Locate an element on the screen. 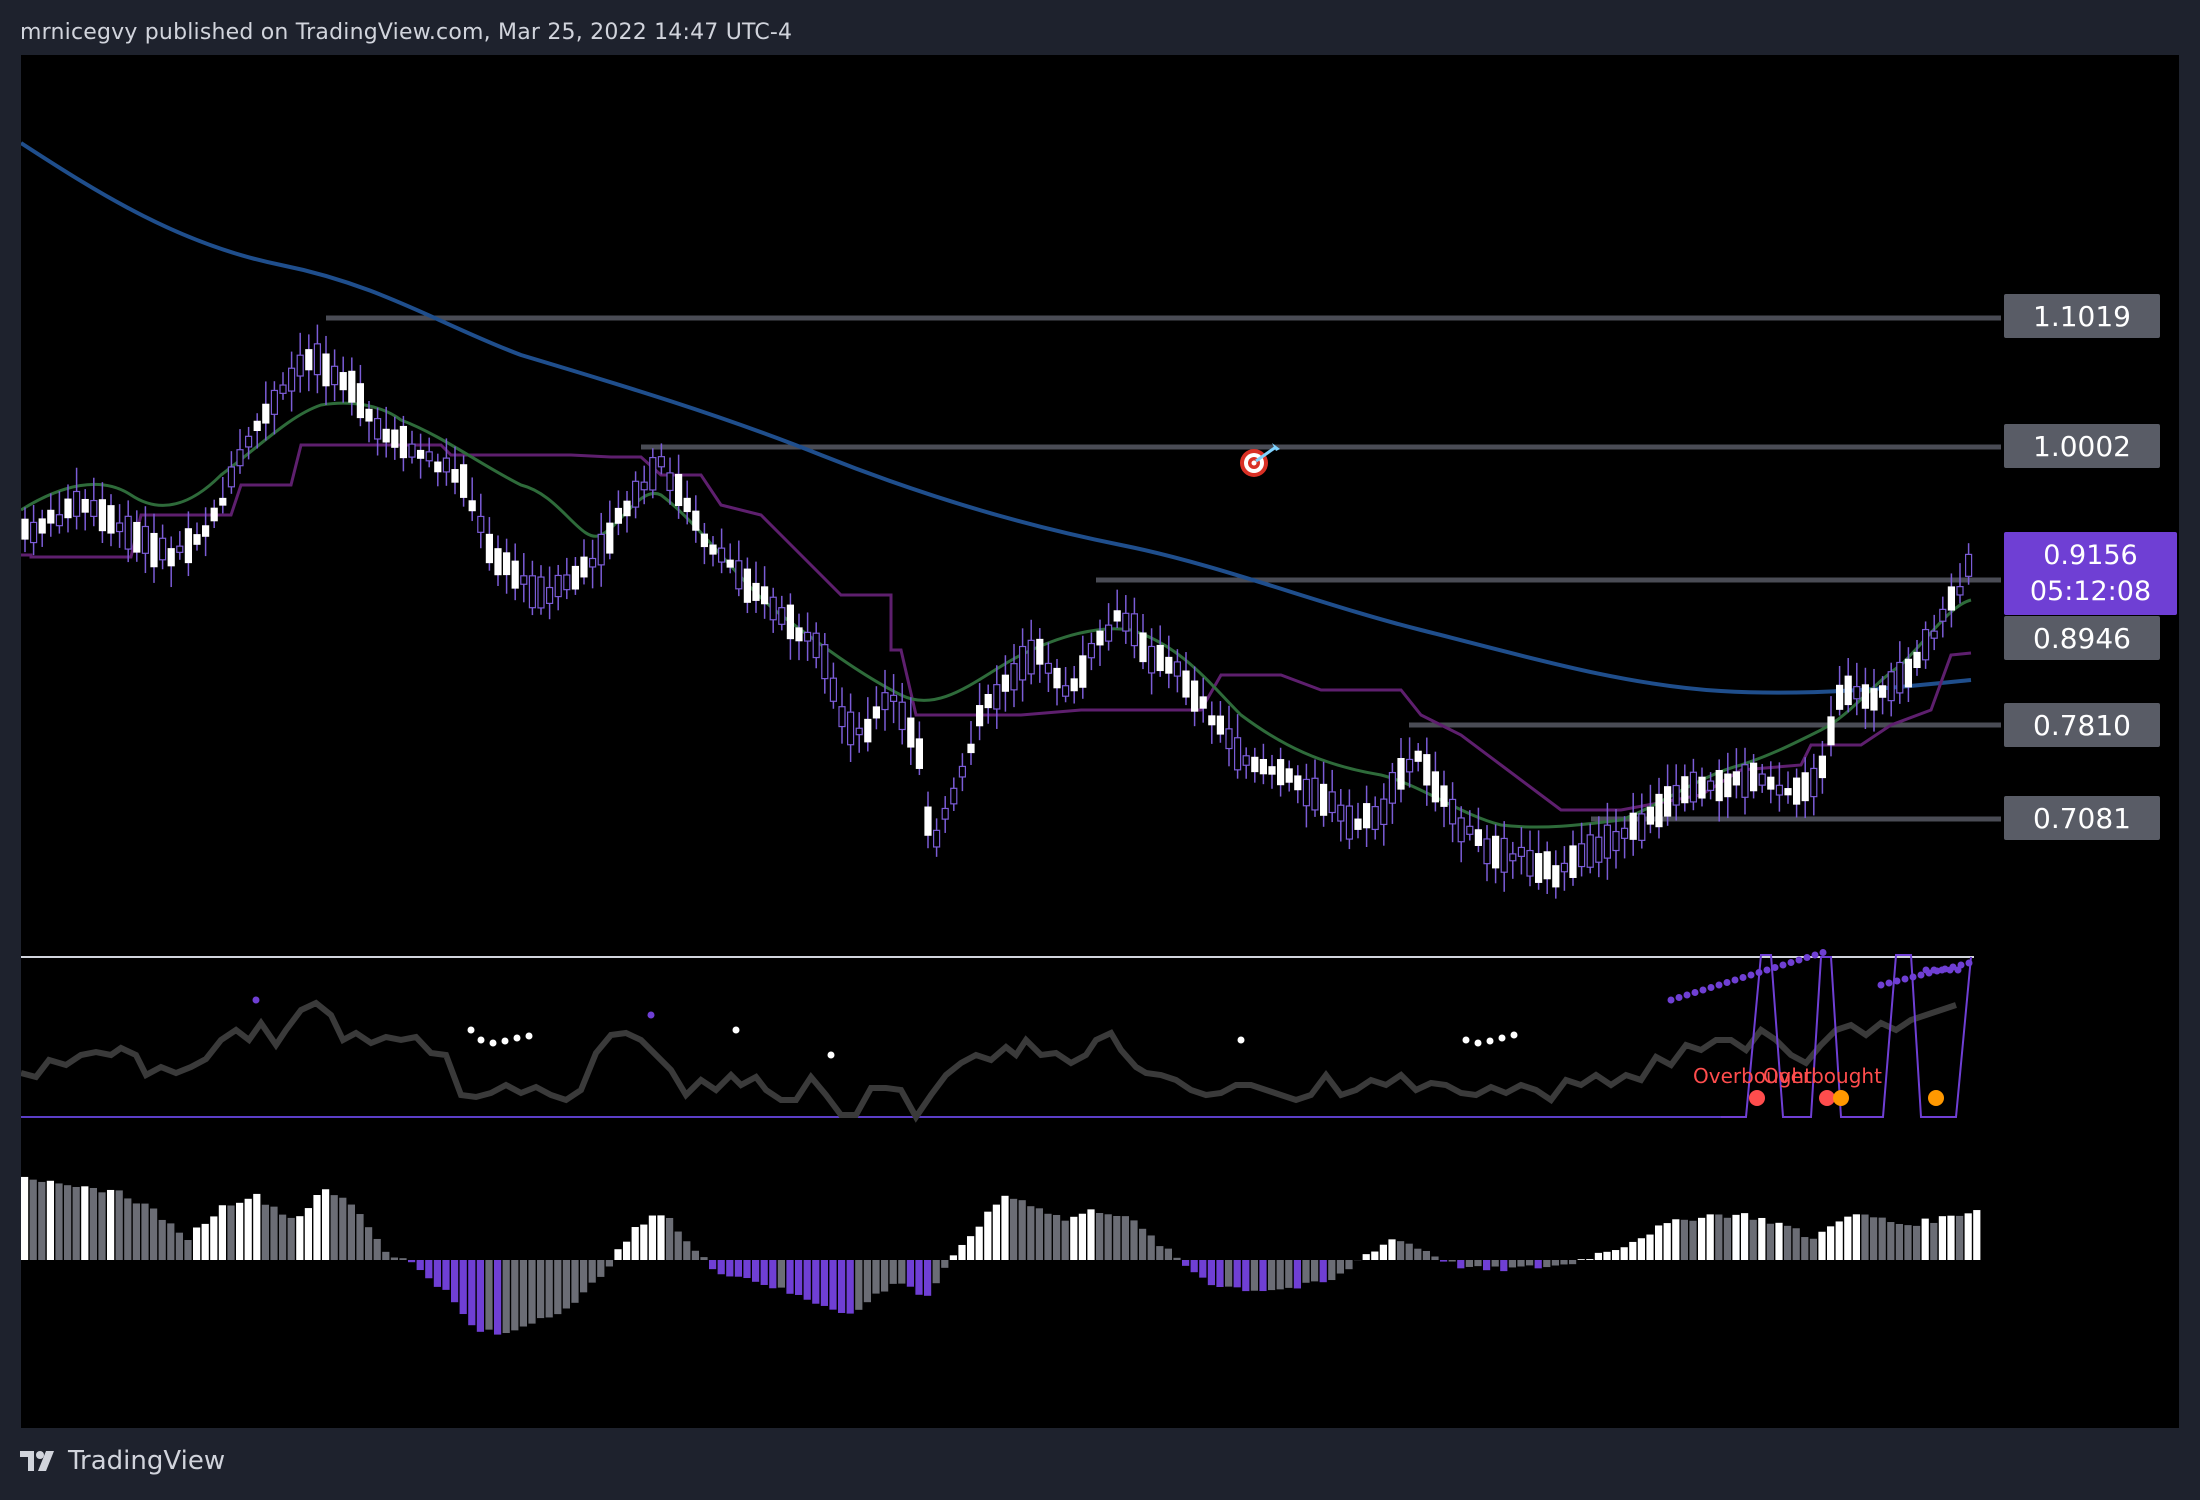 This screenshot has height=1500, width=2200. target-dart-icon is located at coordinates (1260, 460).